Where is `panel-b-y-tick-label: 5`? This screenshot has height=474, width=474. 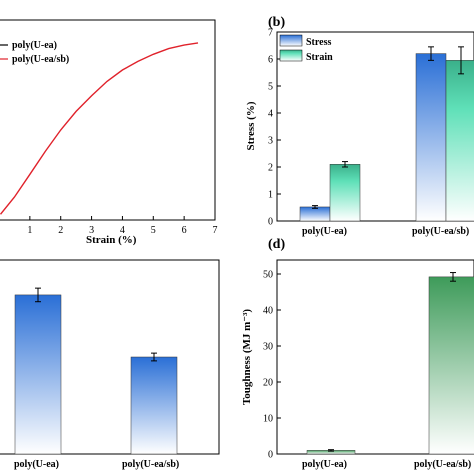 panel-b-y-tick-label: 5 is located at coordinates (270, 87).